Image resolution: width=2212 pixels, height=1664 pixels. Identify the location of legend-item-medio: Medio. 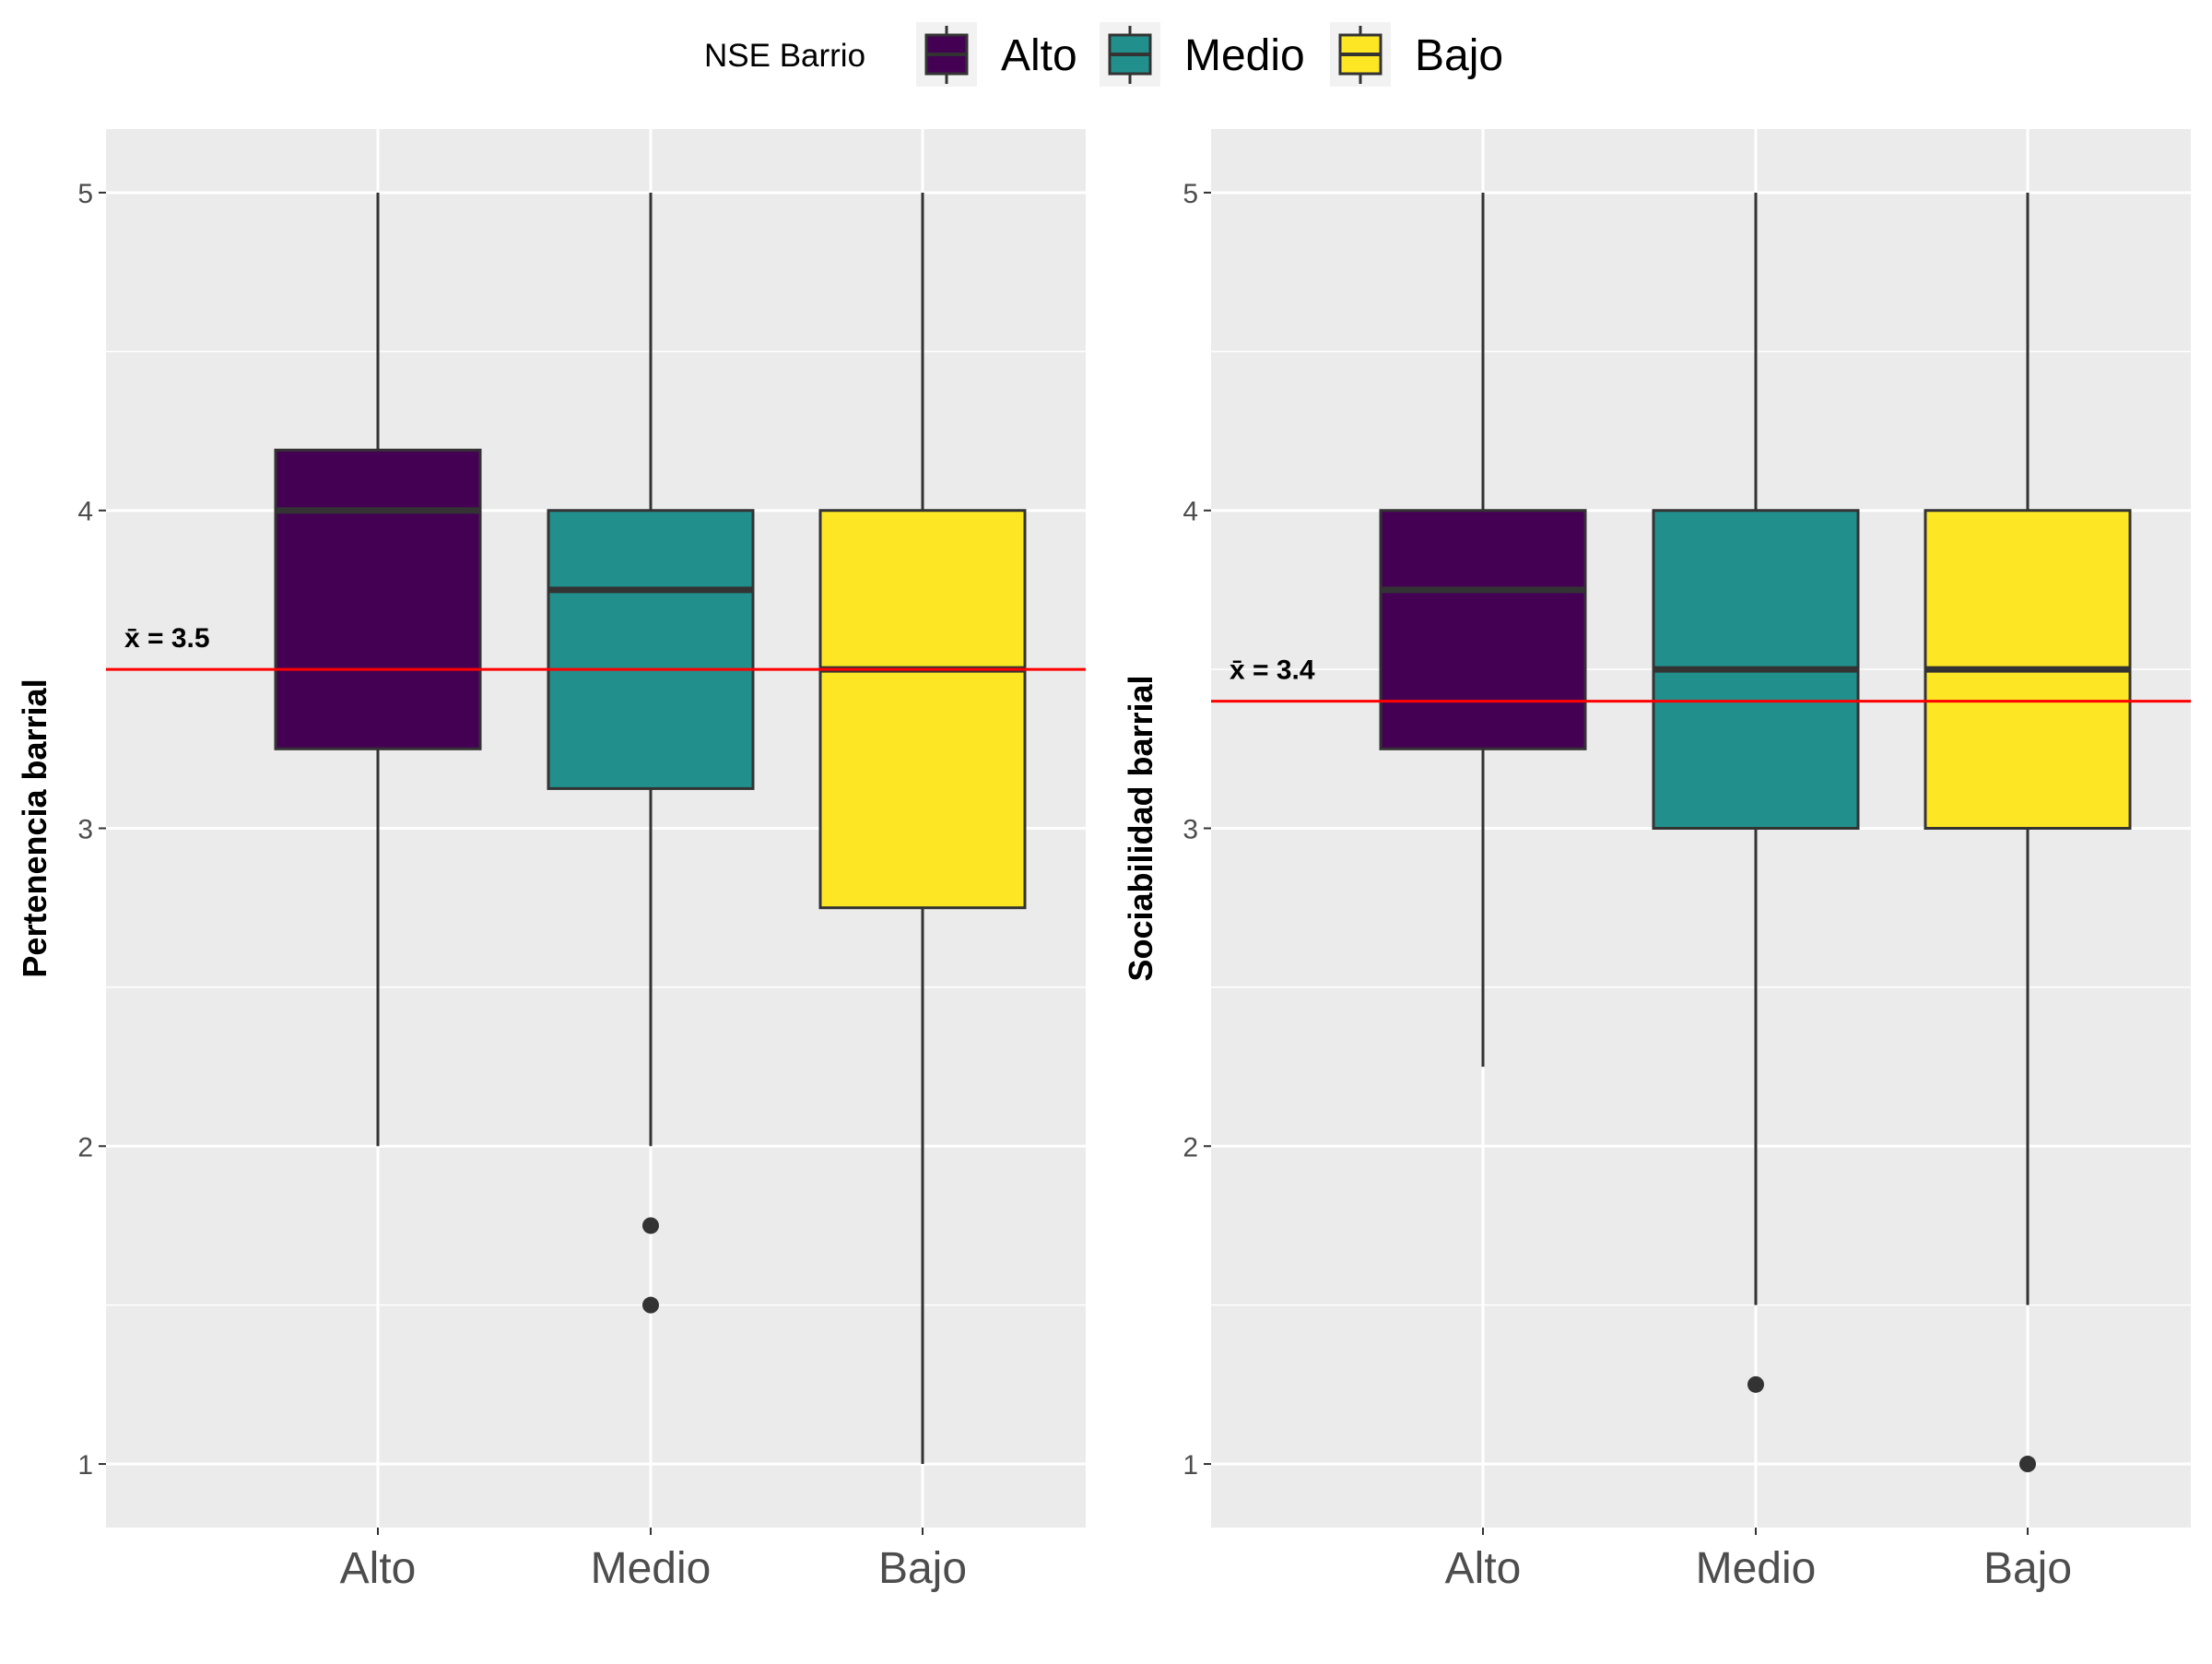
(1202, 54).